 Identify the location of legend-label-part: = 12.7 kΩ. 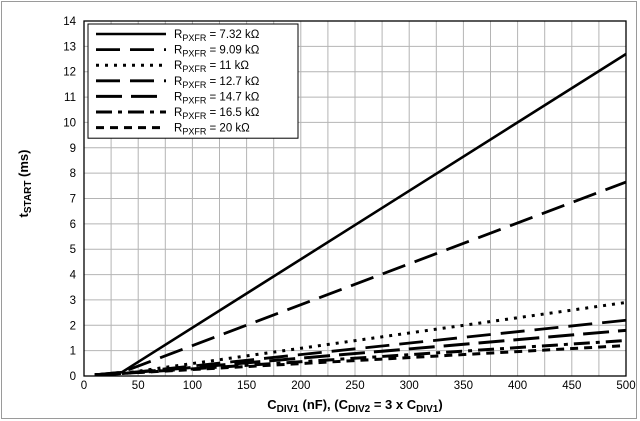
(232, 82).